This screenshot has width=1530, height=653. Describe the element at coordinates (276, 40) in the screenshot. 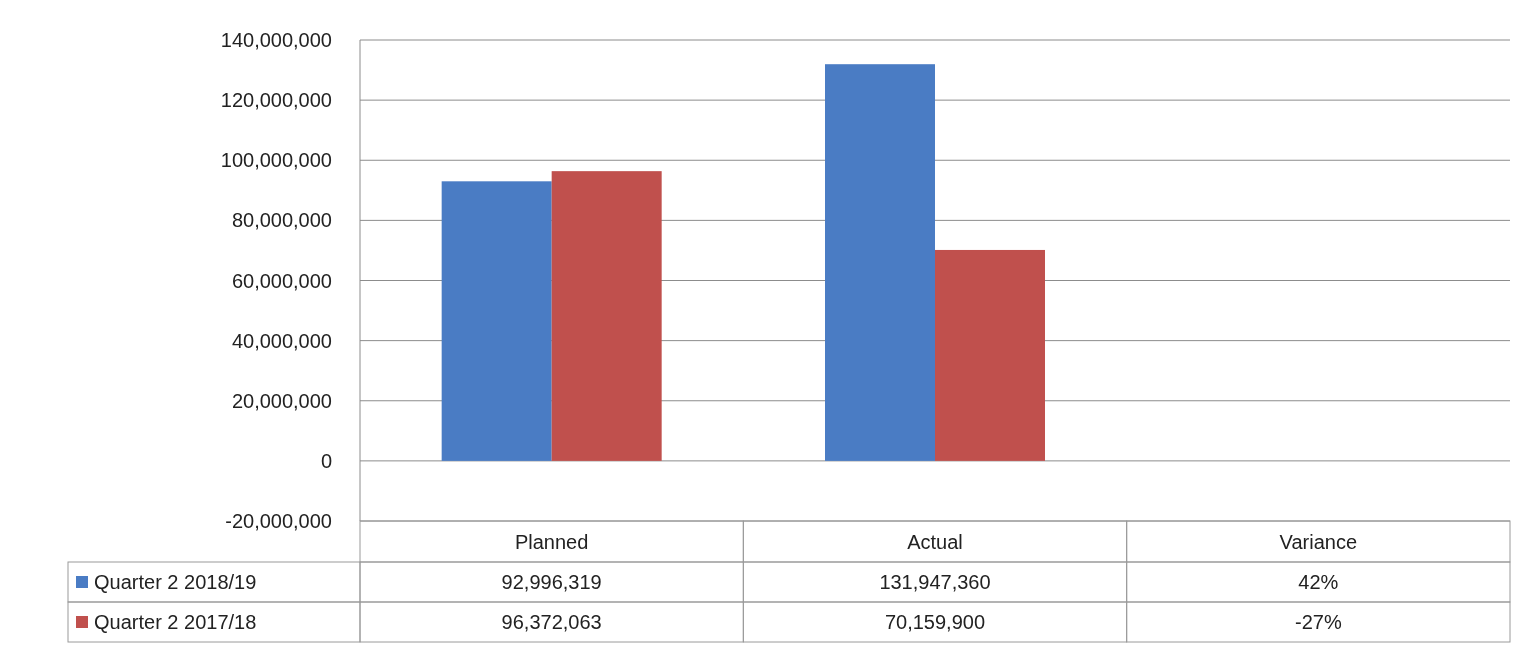

I see `y-tick-label: 140,000,000` at that location.